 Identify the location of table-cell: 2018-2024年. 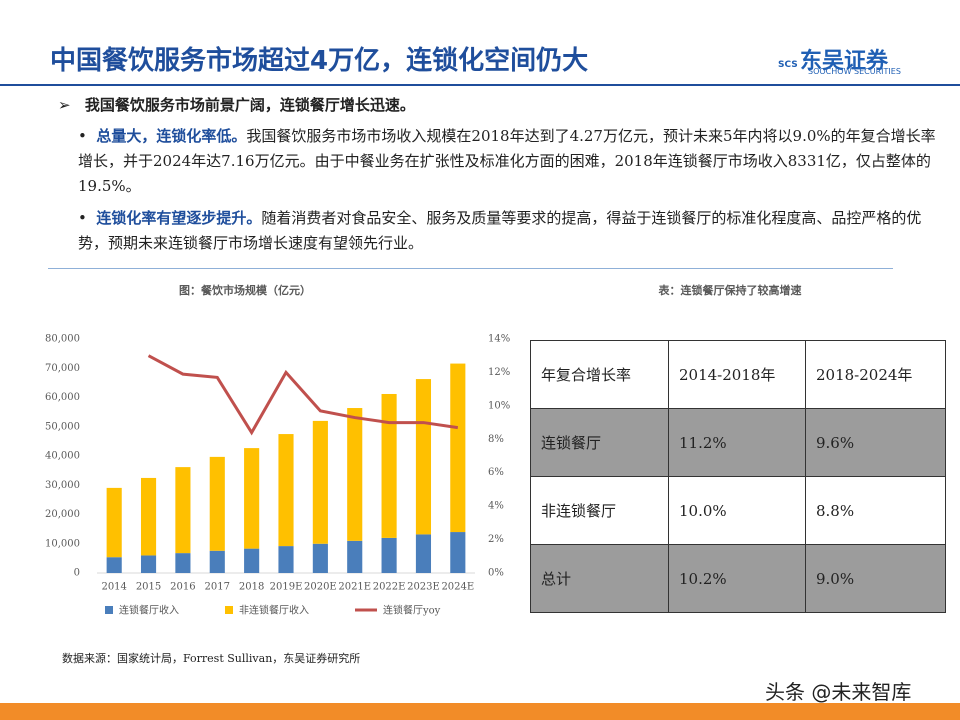
(875, 374).